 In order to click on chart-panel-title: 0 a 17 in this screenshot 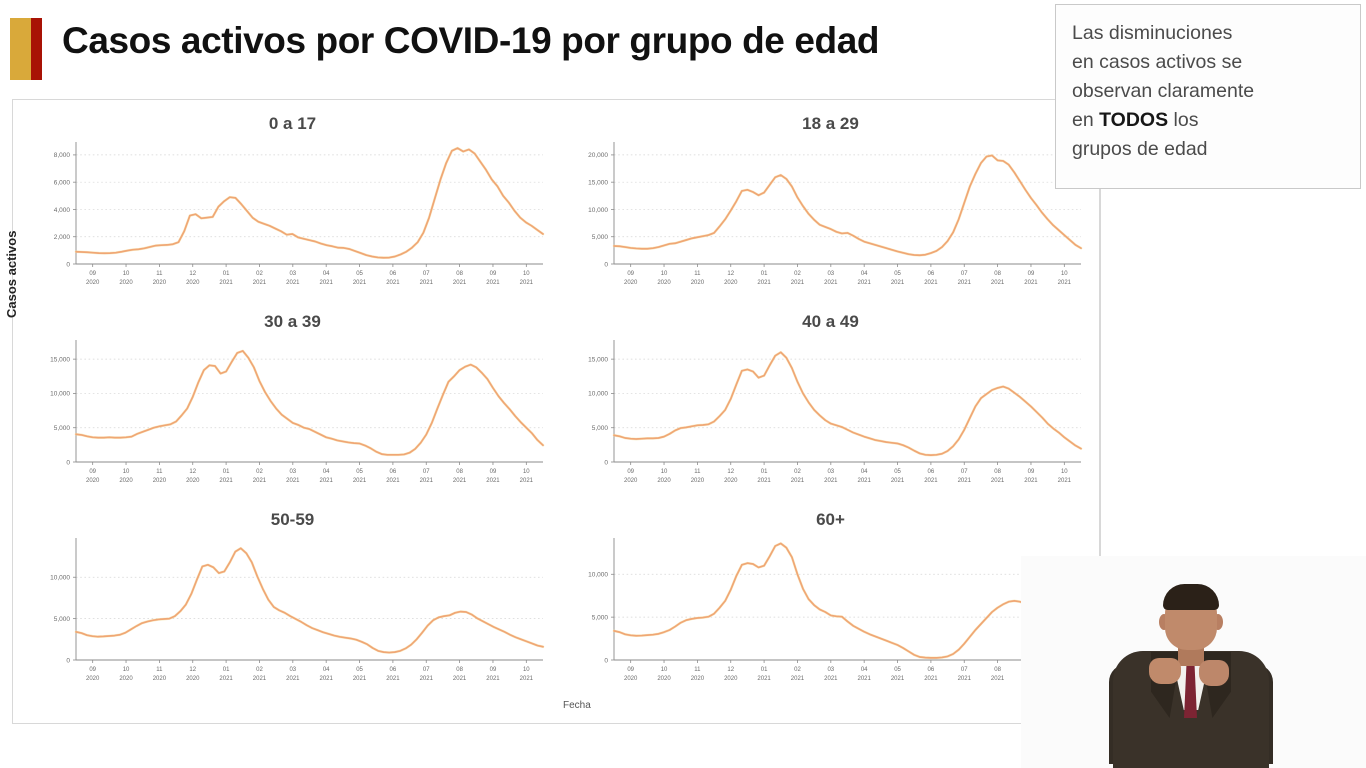, I will do `click(292, 123)`.